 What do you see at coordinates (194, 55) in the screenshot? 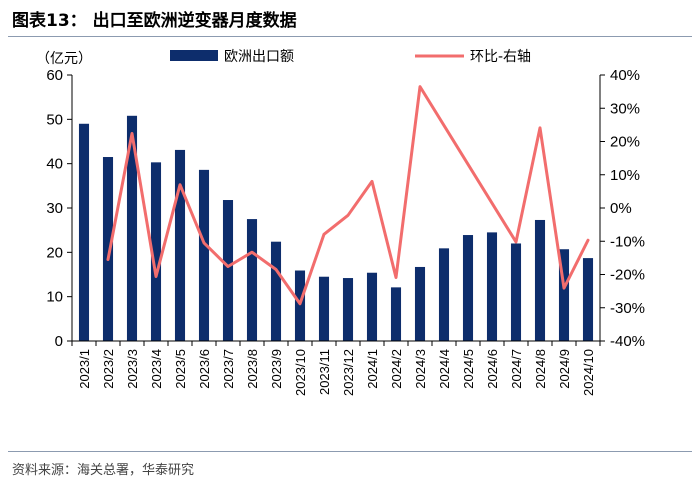
I see `legend-swatch-bar` at bounding box center [194, 55].